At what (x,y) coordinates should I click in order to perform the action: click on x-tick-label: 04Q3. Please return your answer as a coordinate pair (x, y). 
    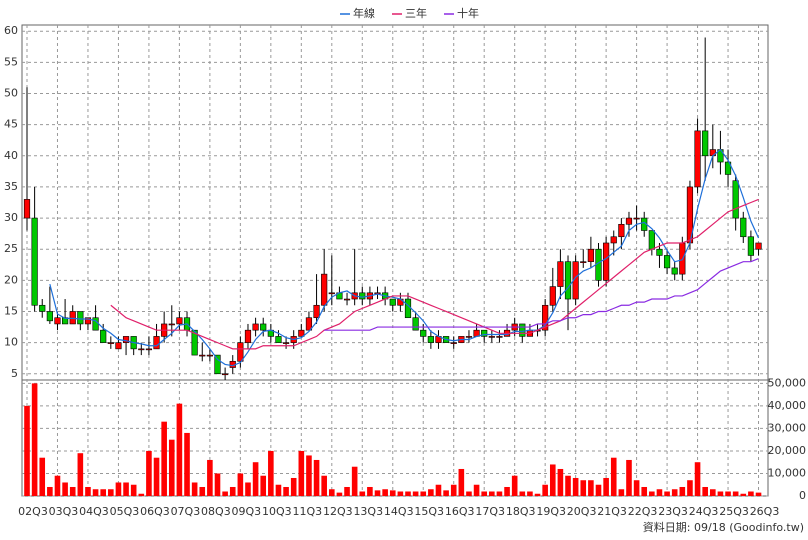
    Looking at the image, I should click on (94, 511).